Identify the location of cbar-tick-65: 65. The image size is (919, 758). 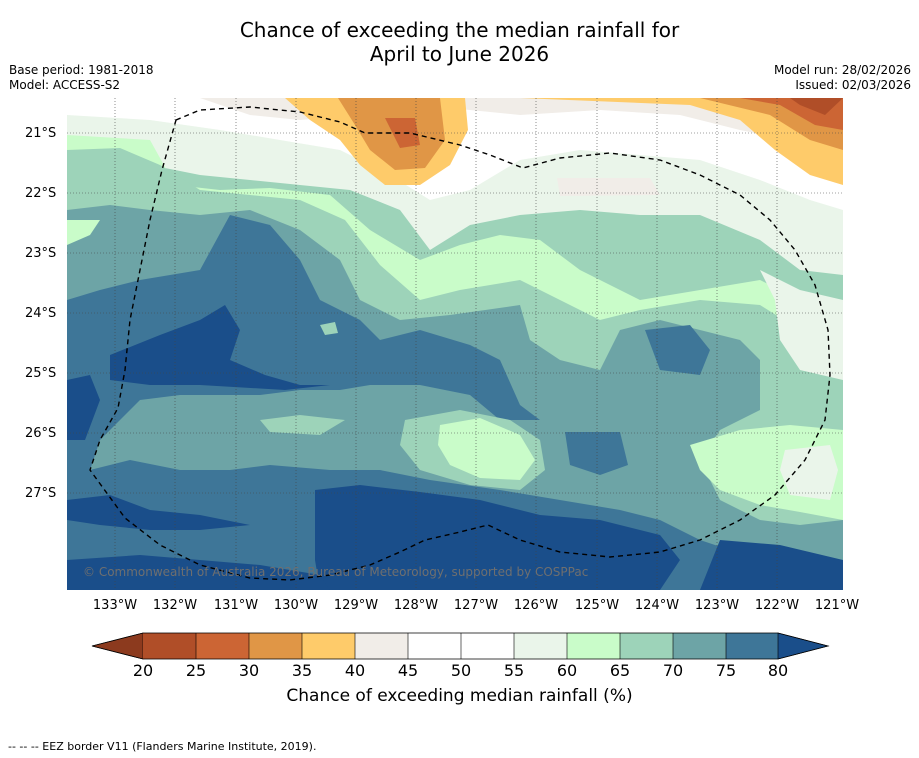
(620, 670).